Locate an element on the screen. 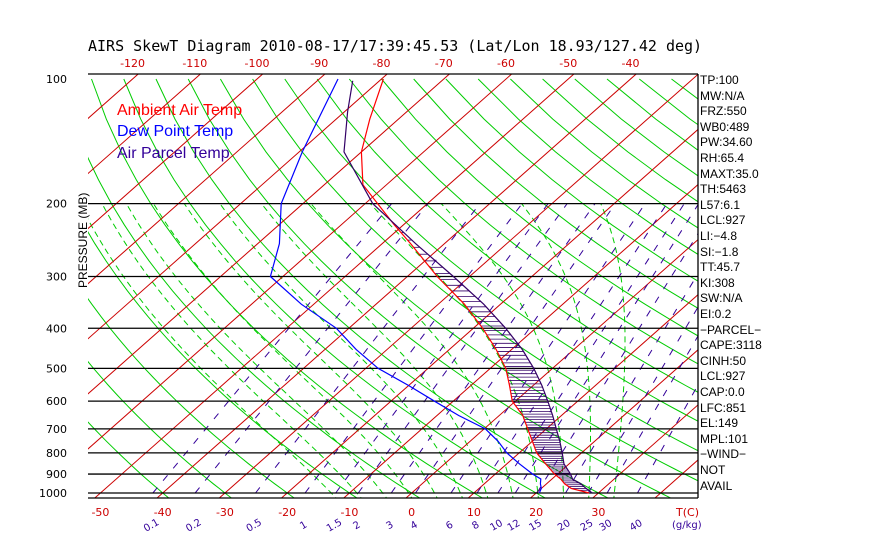 This screenshot has width=870, height=560. stability-index-item: MPL:101 is located at coordinates (724, 438).